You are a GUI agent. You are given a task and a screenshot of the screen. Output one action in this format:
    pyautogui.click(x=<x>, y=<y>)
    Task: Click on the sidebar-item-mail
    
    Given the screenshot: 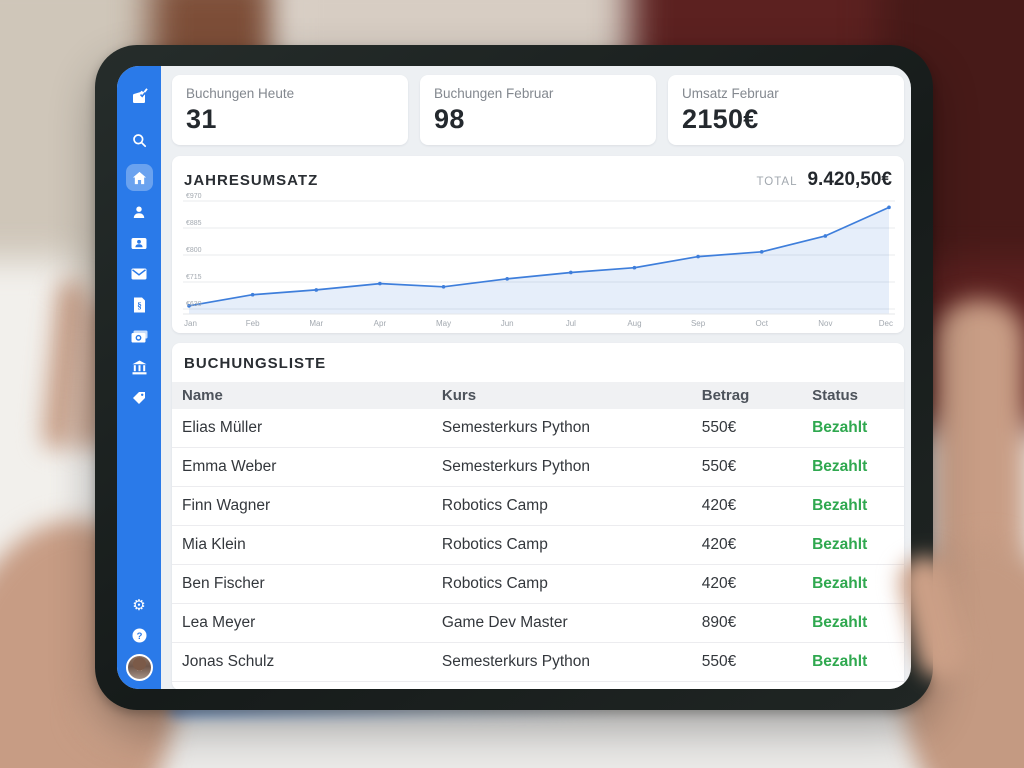 What is the action you would take?
    pyautogui.click(x=139, y=274)
    